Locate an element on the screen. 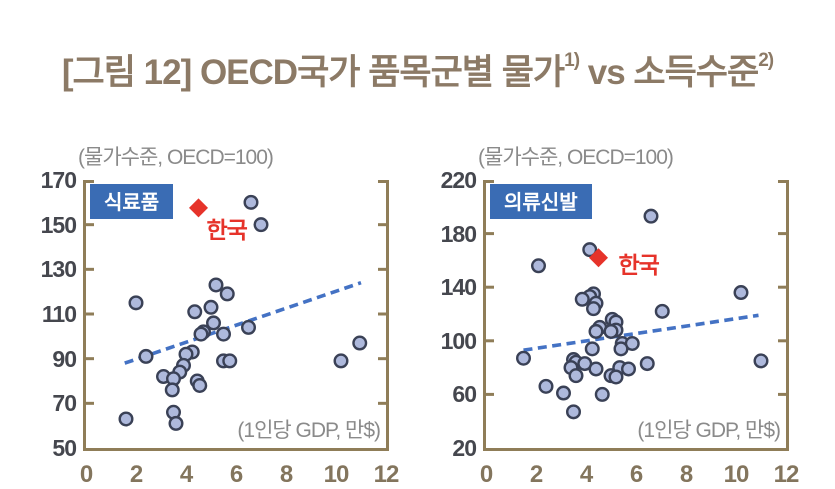 The height and width of the screenshot is (489, 835). figure-title: [그림 12] OECD국가 품목군별 물가1) vs 소득수준2) is located at coordinates (417, 69).